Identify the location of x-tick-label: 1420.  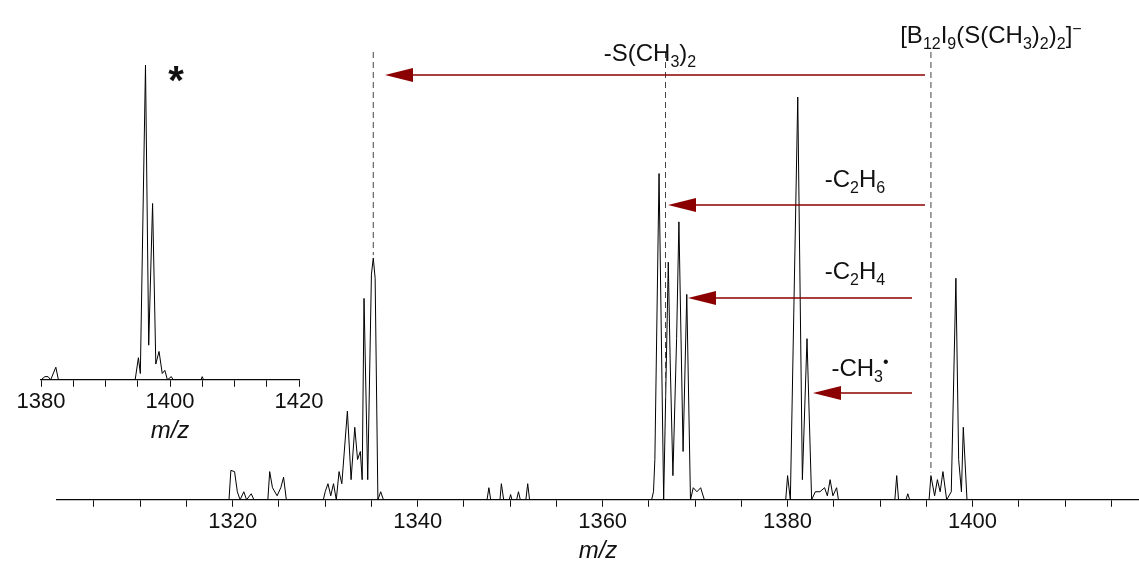
(299, 401).